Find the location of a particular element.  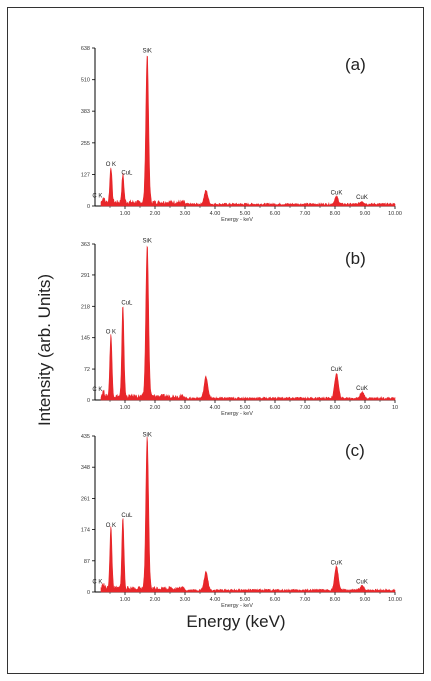

y-axis-title: Intensity (arb. Units) is located at coordinates (44, 350).